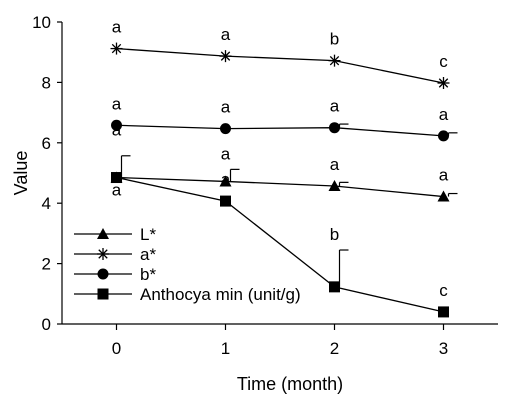 The height and width of the screenshot is (396, 528). Describe the element at coordinates (148, 254) in the screenshot. I see `legend-label: a*` at that location.